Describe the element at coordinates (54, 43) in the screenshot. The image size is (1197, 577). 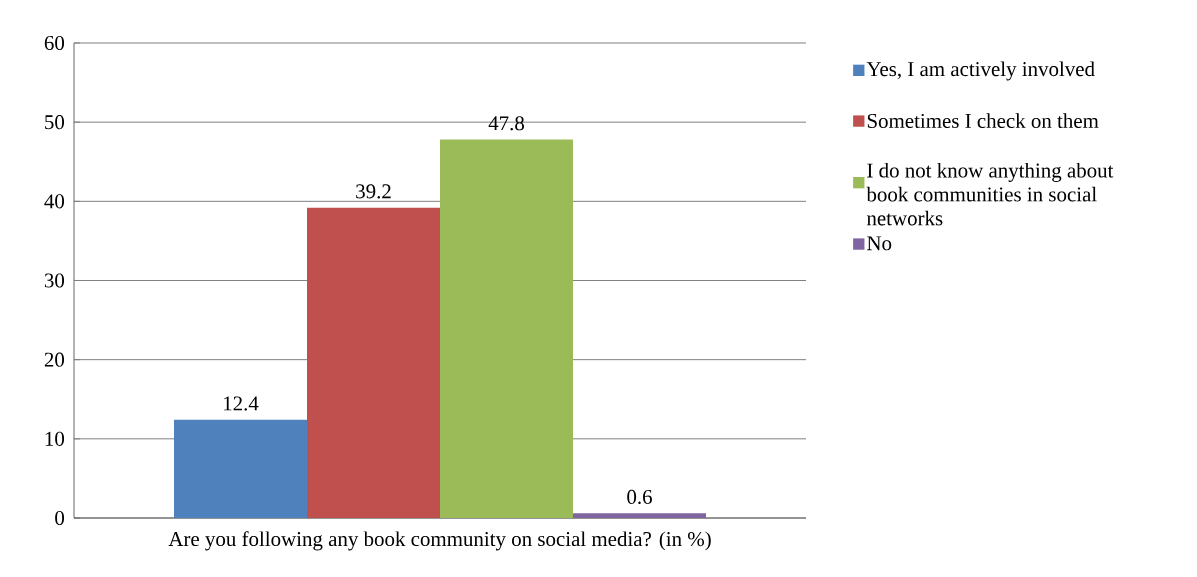
I see `y-tick-label: 60` at that location.